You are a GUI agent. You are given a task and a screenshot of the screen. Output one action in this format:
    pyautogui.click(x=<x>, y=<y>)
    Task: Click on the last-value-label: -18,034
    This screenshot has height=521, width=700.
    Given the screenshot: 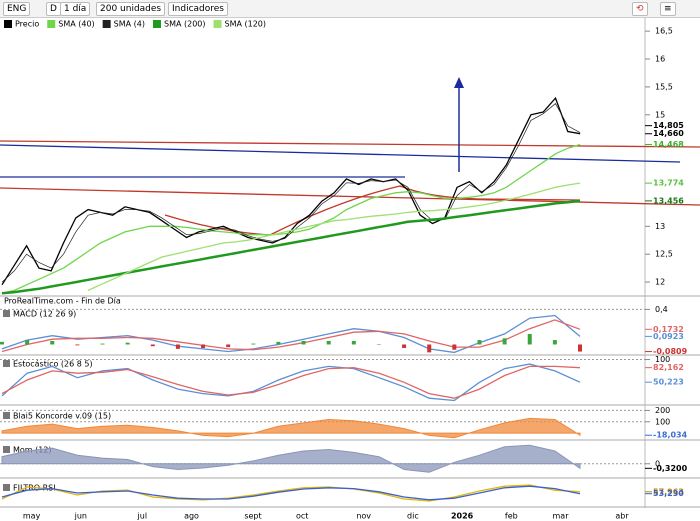 What is the action you would take?
    pyautogui.click(x=670, y=435)
    